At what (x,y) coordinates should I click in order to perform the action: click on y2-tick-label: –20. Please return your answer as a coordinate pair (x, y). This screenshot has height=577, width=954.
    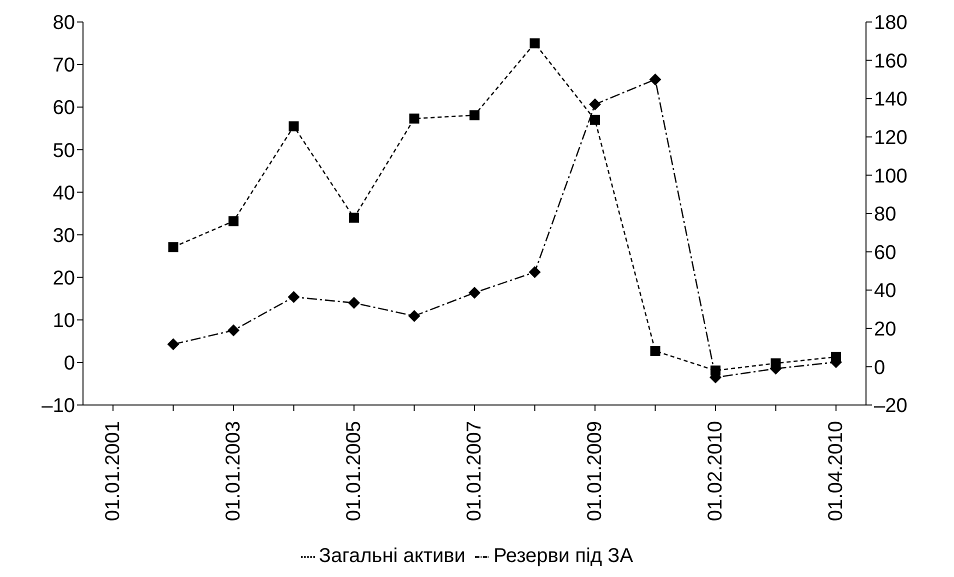
    Looking at the image, I should click on (891, 406).